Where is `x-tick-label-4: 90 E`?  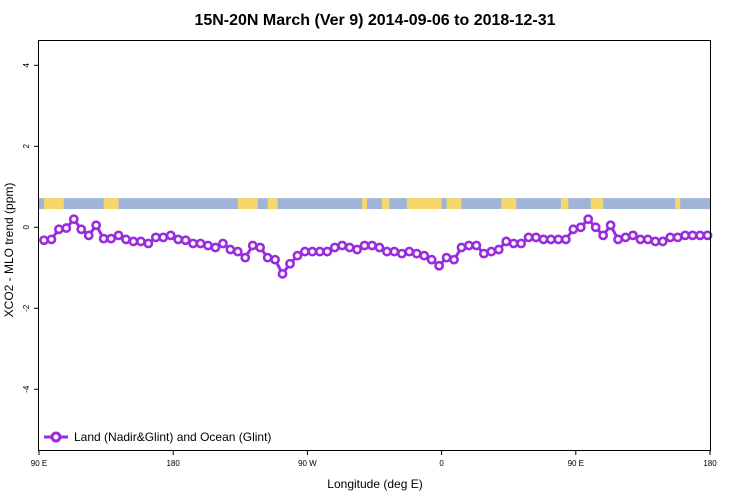 x-tick-label-4: 90 E is located at coordinates (576, 463).